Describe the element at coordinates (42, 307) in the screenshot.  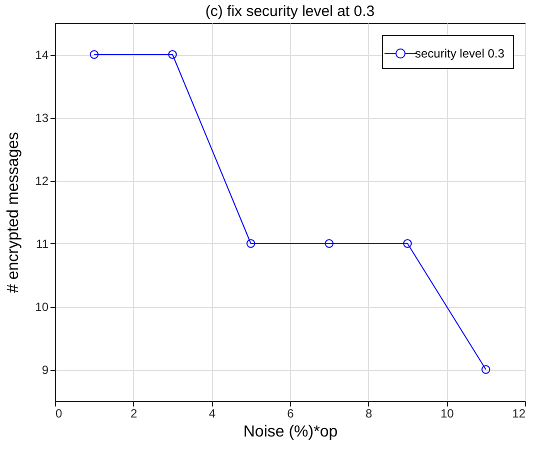
I see `y-tick-label: 10` at that location.